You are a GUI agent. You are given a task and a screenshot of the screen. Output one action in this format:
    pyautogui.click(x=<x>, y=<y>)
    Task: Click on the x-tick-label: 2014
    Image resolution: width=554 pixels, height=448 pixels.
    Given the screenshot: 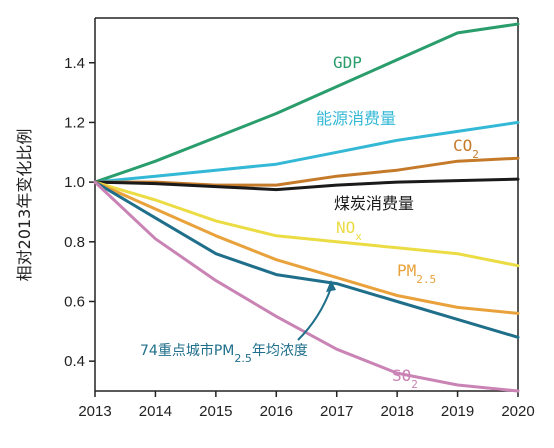 What is the action you would take?
    pyautogui.click(x=155, y=411)
    